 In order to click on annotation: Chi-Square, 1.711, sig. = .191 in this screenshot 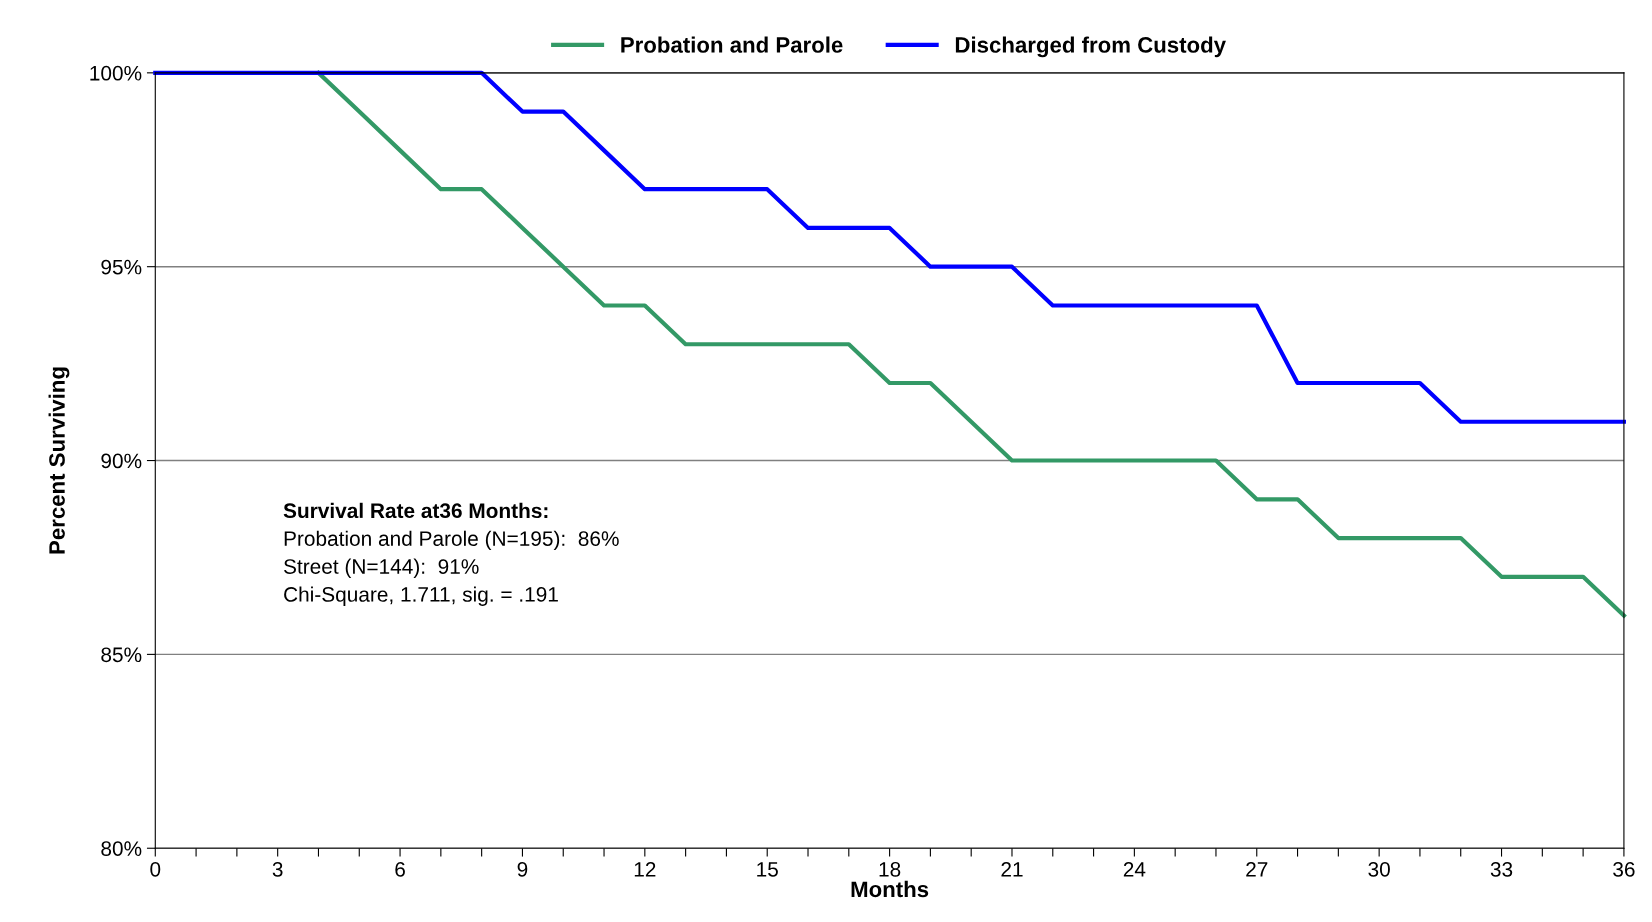, I will do `click(421, 596)`.